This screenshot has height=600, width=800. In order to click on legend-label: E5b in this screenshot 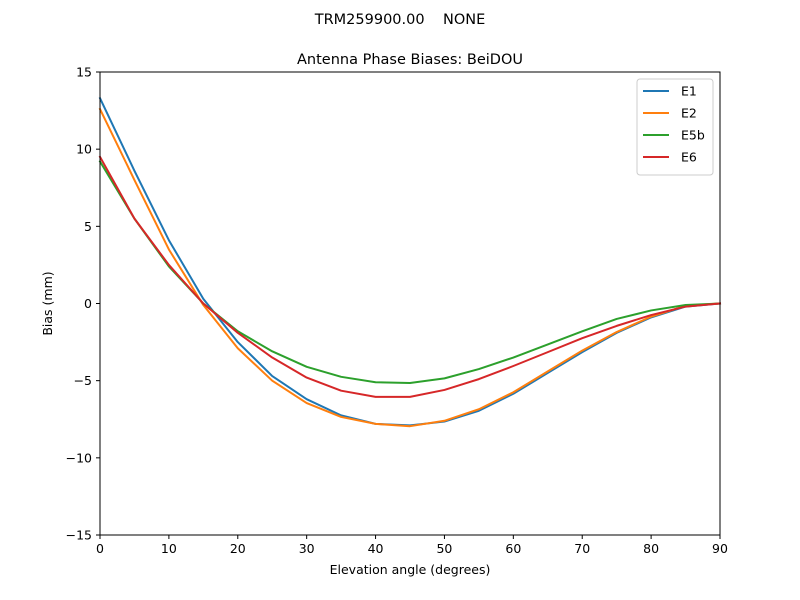, I will do `click(693, 135)`.